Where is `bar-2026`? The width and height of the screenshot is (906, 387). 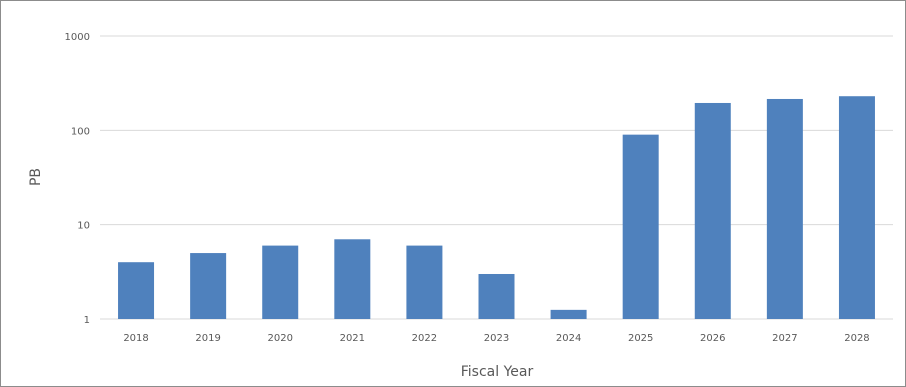
bar-2026 is located at coordinates (712, 210).